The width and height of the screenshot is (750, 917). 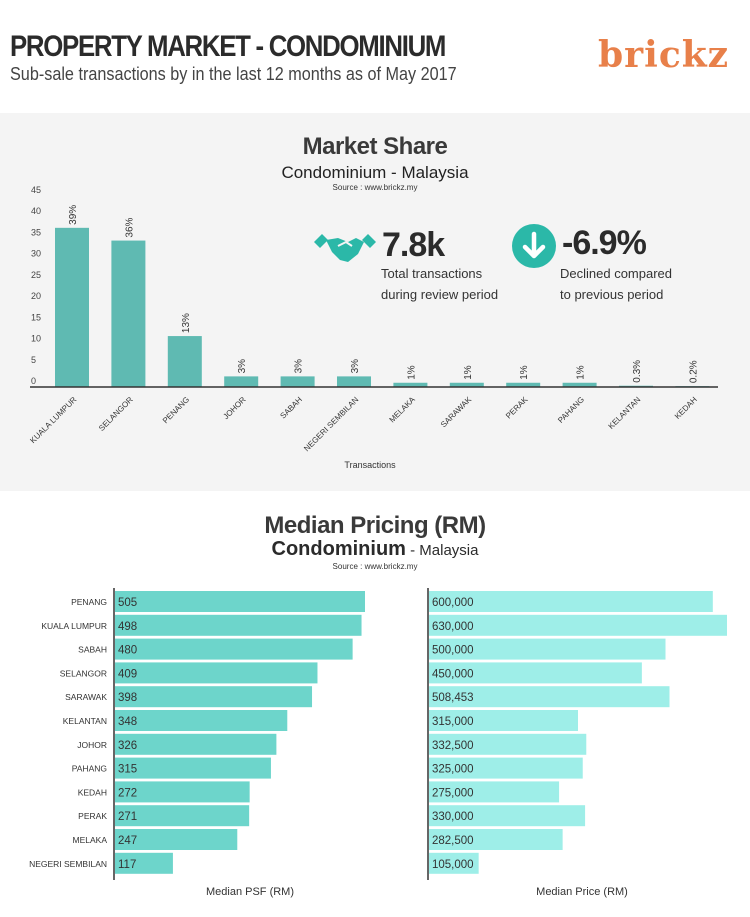 I want to click on x-axis-label: Median Price (RM), so click(x=582, y=892).